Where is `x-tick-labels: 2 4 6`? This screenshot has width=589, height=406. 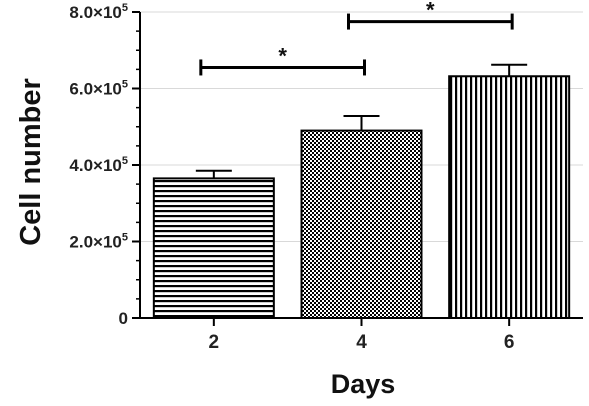 x-tick-labels: 2 4 6 is located at coordinates (362, 342).